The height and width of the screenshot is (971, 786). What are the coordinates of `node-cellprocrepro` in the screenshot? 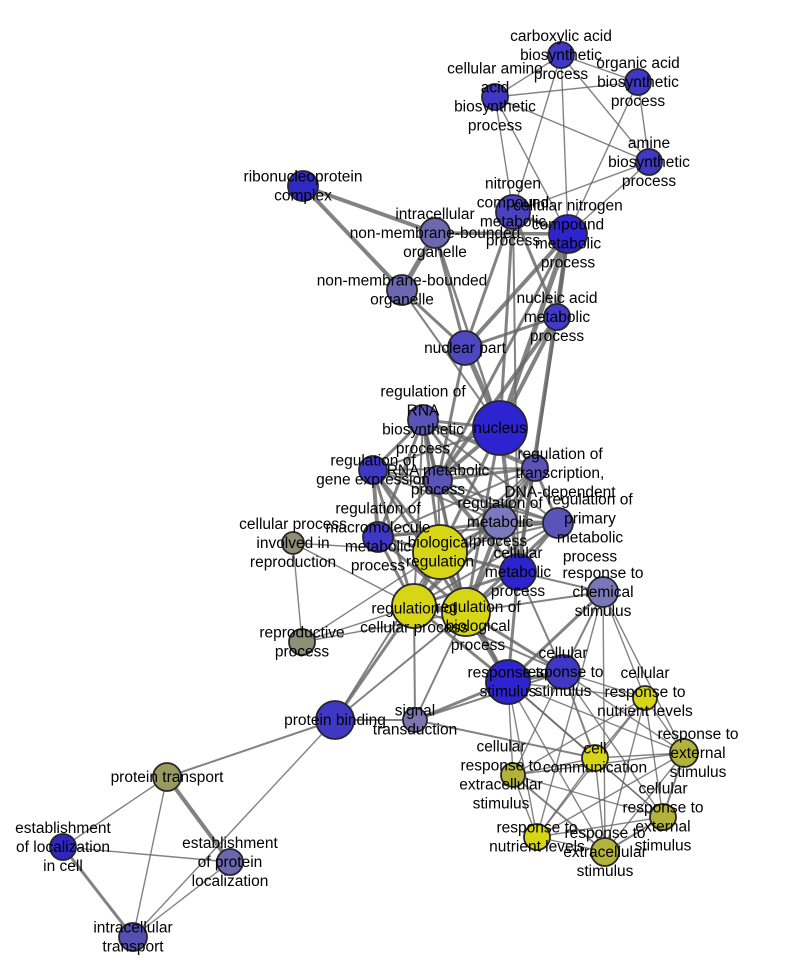 It's located at (293, 543).